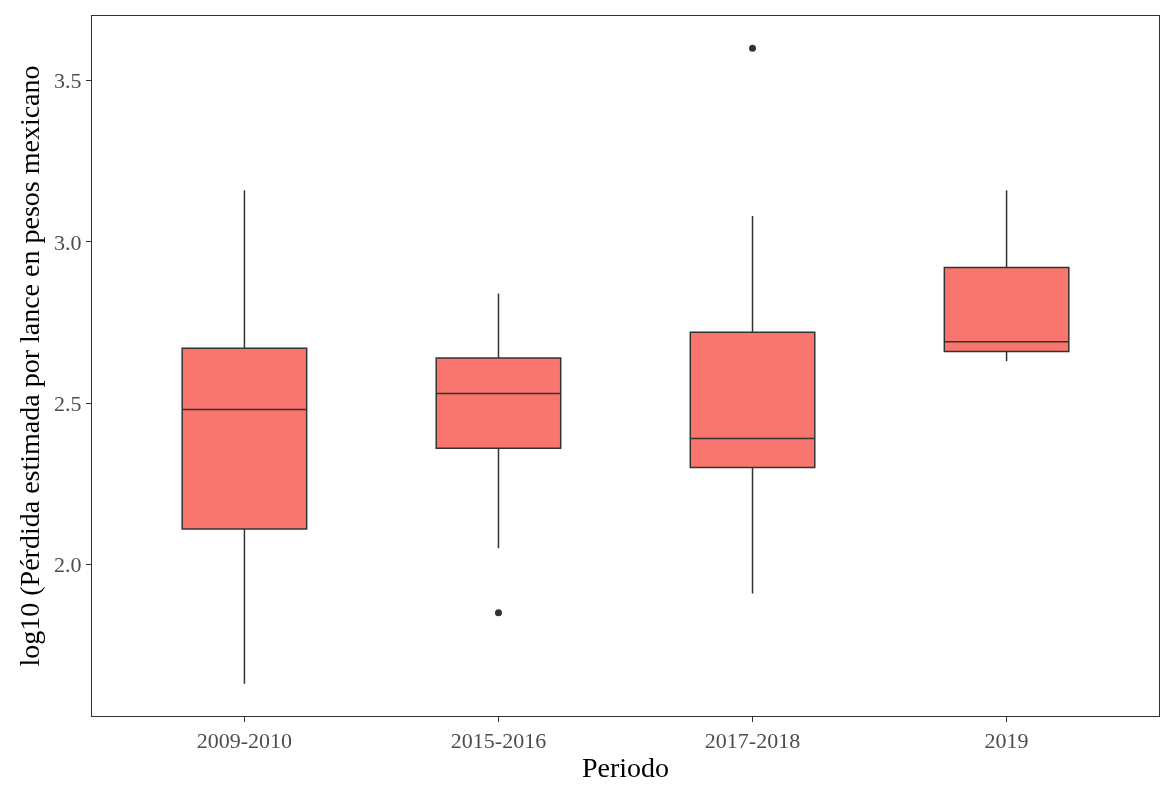 The height and width of the screenshot is (786, 1167). I want to click on x-tick-label: 2017-2018, so click(752, 741).